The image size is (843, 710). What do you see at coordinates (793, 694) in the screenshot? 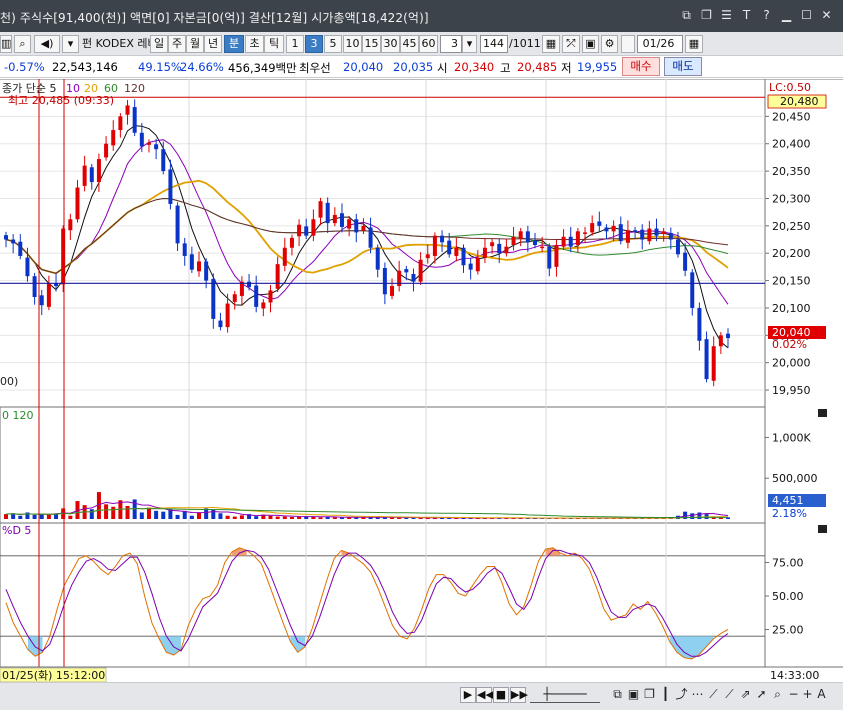
I see `zoom-out-icon: −` at bounding box center [793, 694].